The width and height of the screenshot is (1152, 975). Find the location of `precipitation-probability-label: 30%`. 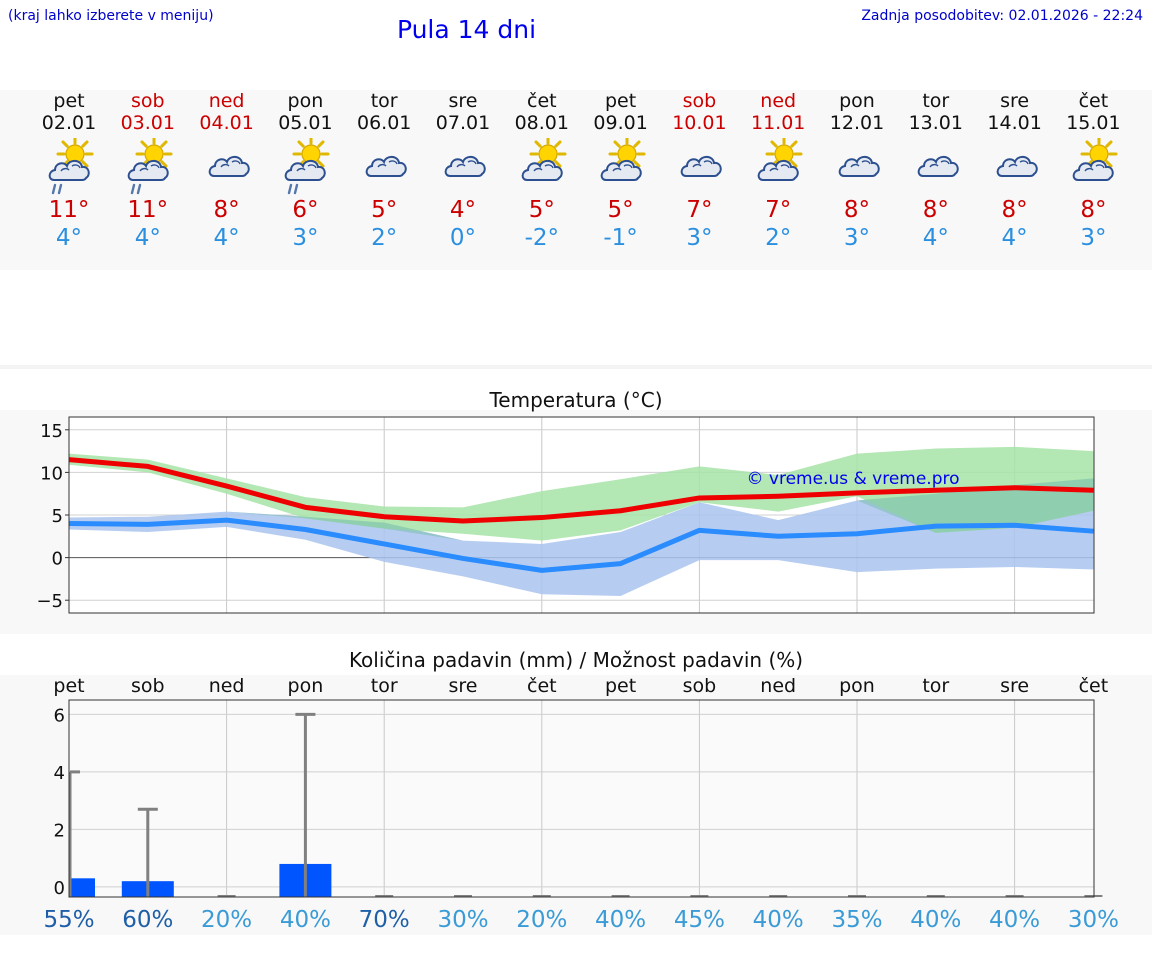

precipitation-probability-label: 30% is located at coordinates (462, 920).